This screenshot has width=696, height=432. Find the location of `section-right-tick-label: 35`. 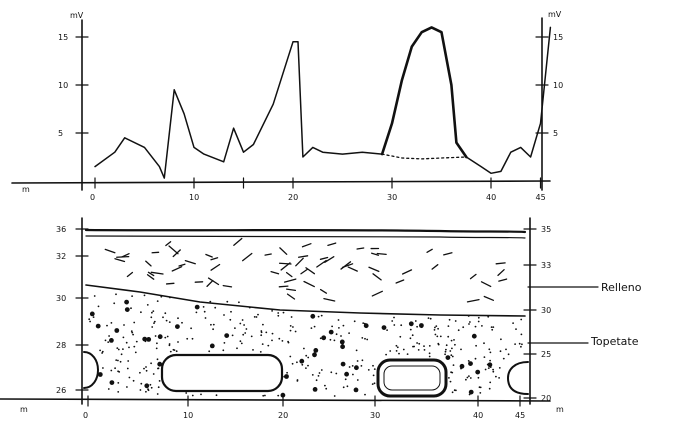

section-right-tick-label: 35 is located at coordinates (546, 229).